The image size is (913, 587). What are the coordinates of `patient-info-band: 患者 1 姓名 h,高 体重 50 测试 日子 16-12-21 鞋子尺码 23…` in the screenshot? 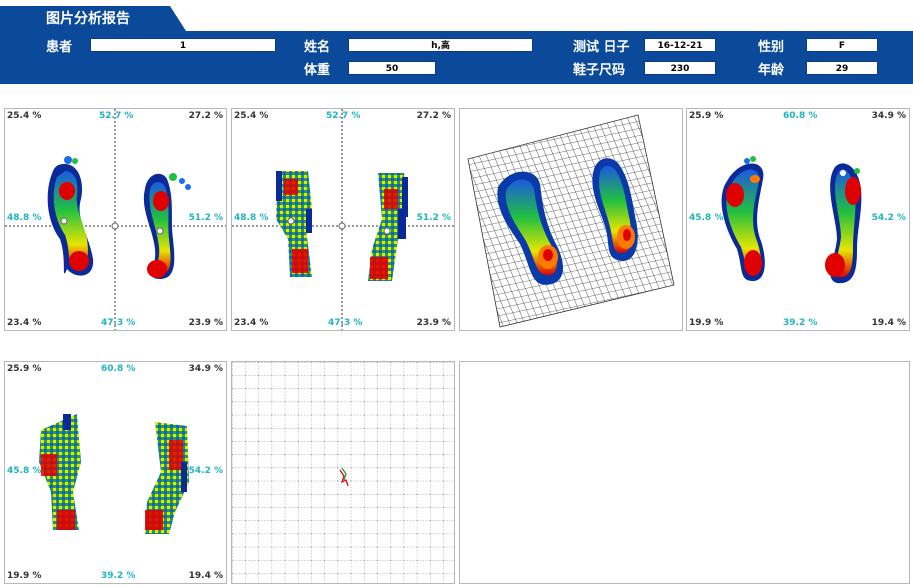 It's located at (456, 57).